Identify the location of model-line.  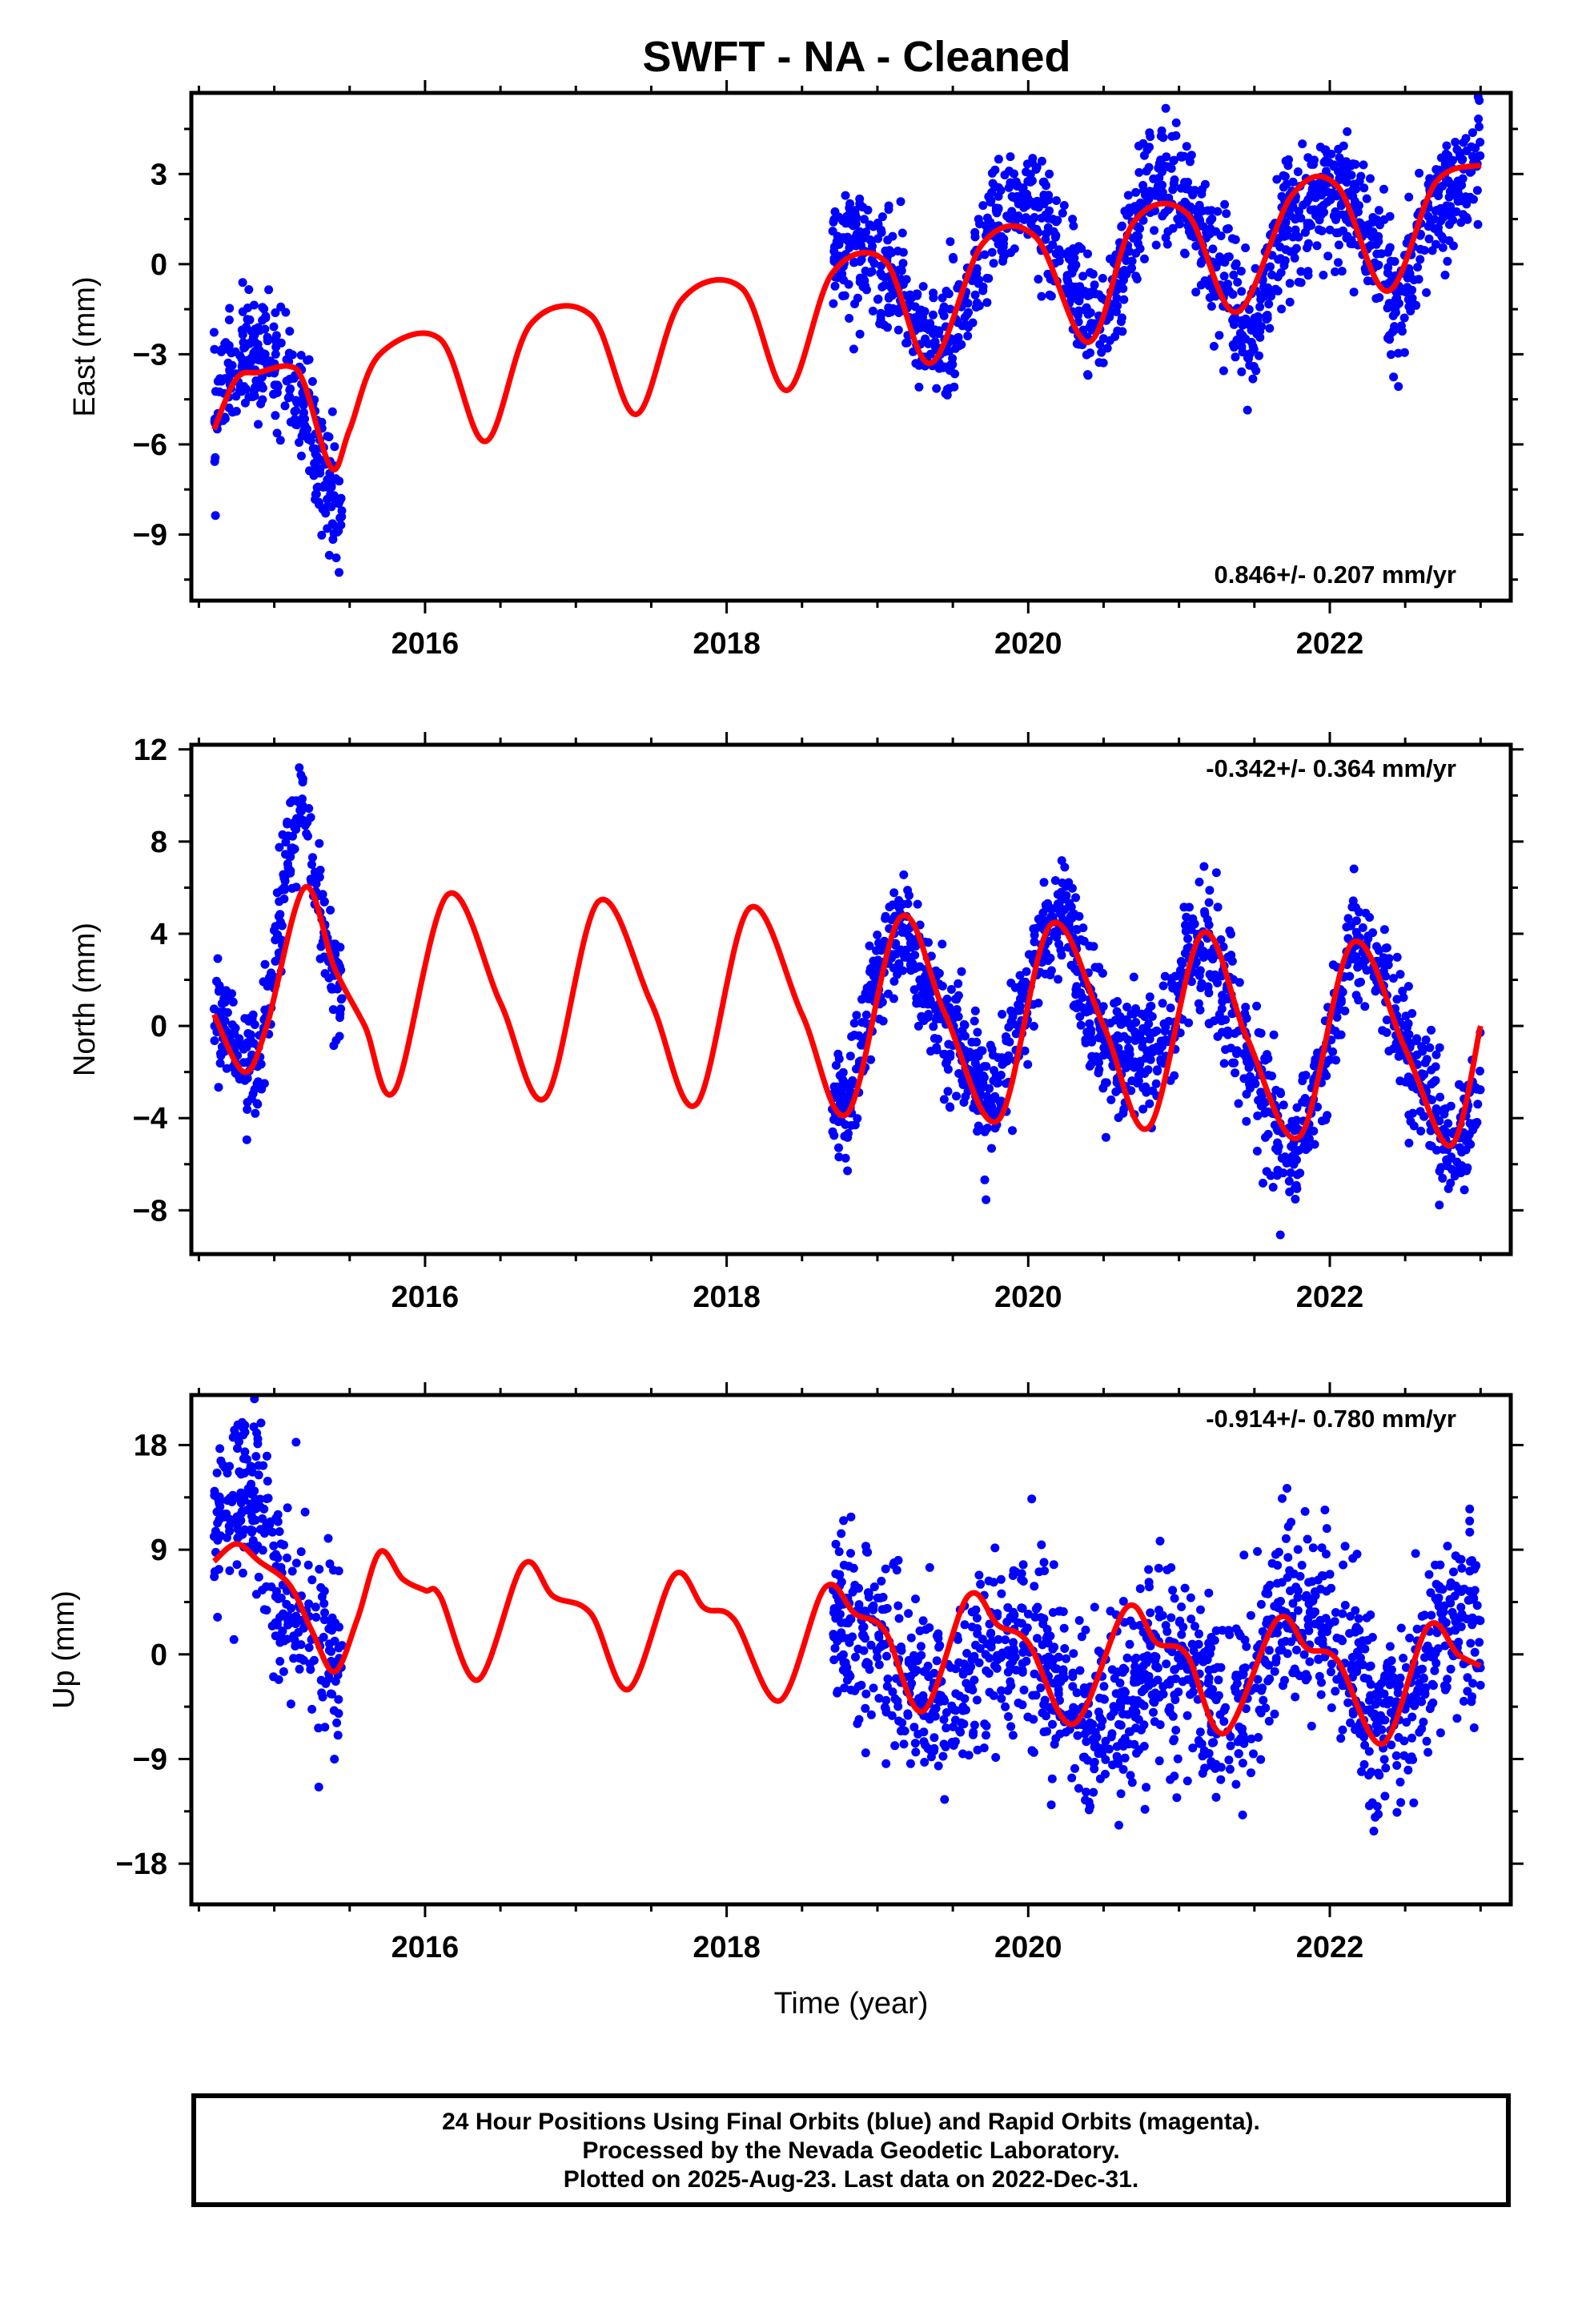
(847, 317).